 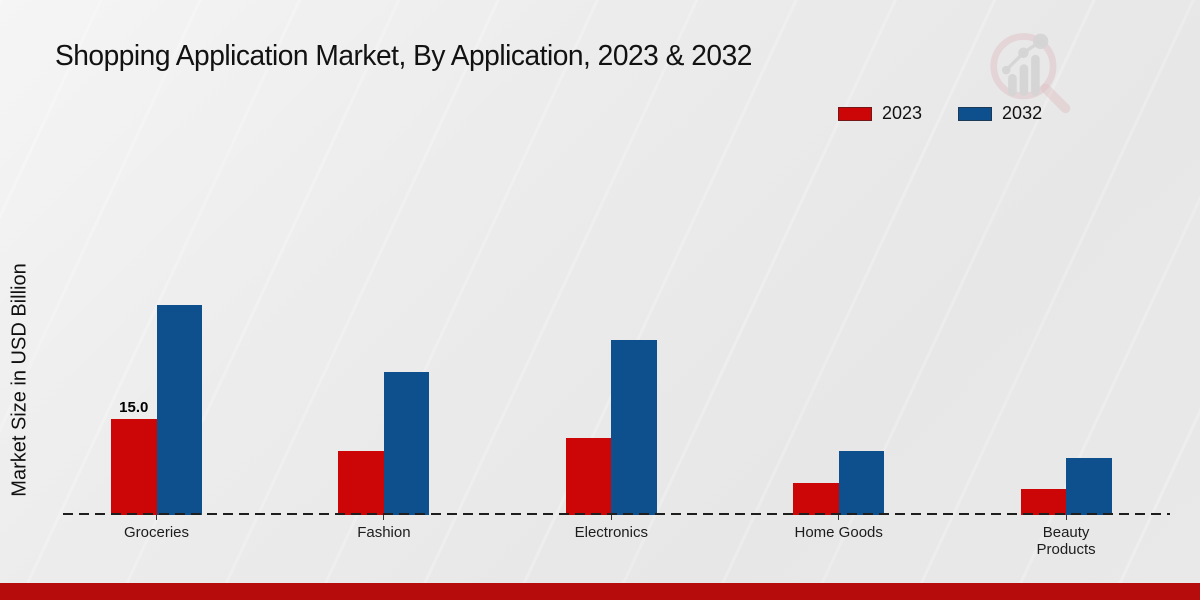 What do you see at coordinates (1043, 502) in the screenshot?
I see `bar-2023-beauty` at bounding box center [1043, 502].